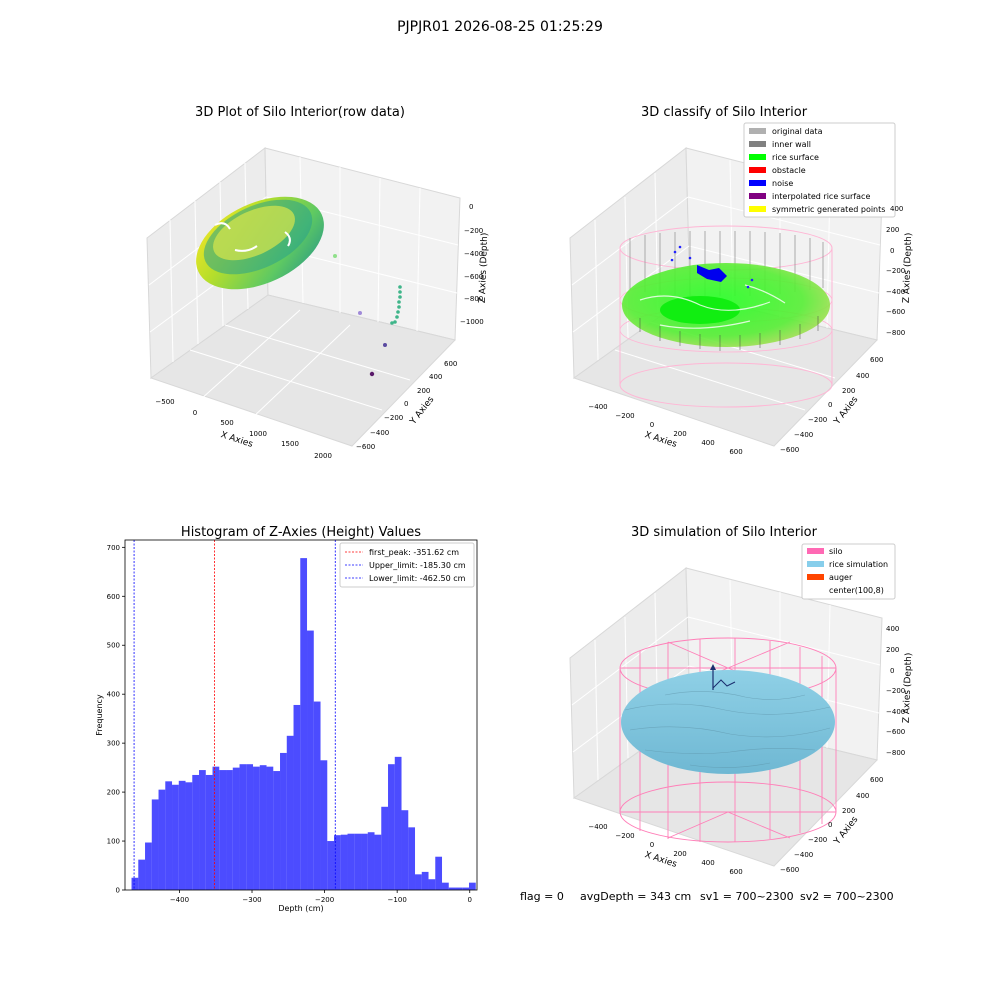  I want to click on raw-x-tick: 1500, so click(290, 444).